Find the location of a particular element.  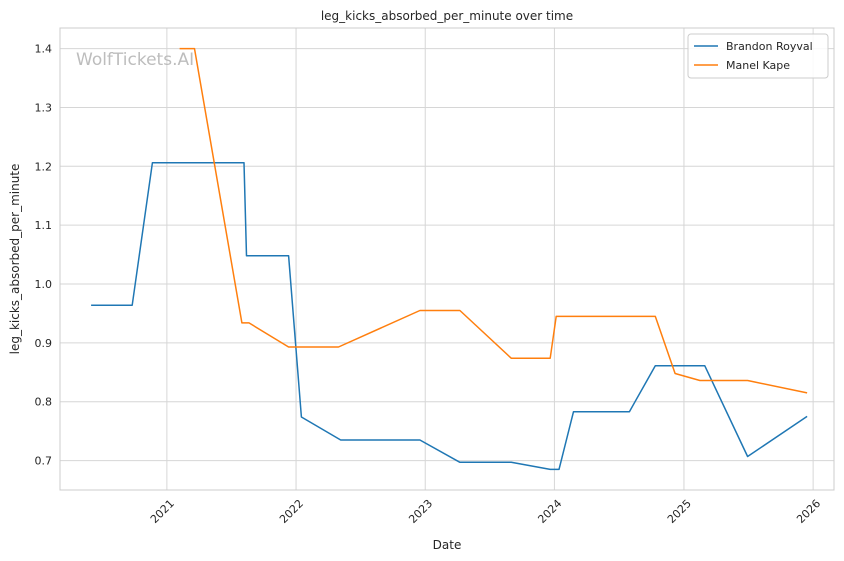

legend-label: Brandon Royval is located at coordinates (769, 46).